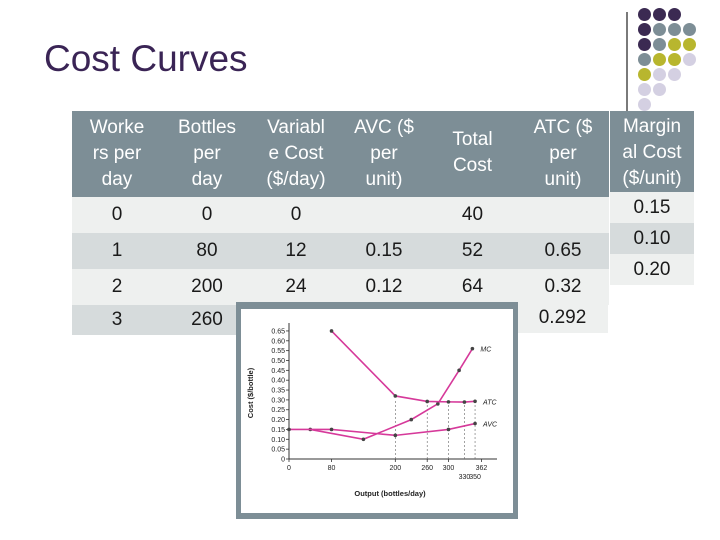 The image size is (720, 540). What do you see at coordinates (278, 400) in the screenshot?
I see `y-tick-label: 0.30` at bounding box center [278, 400].